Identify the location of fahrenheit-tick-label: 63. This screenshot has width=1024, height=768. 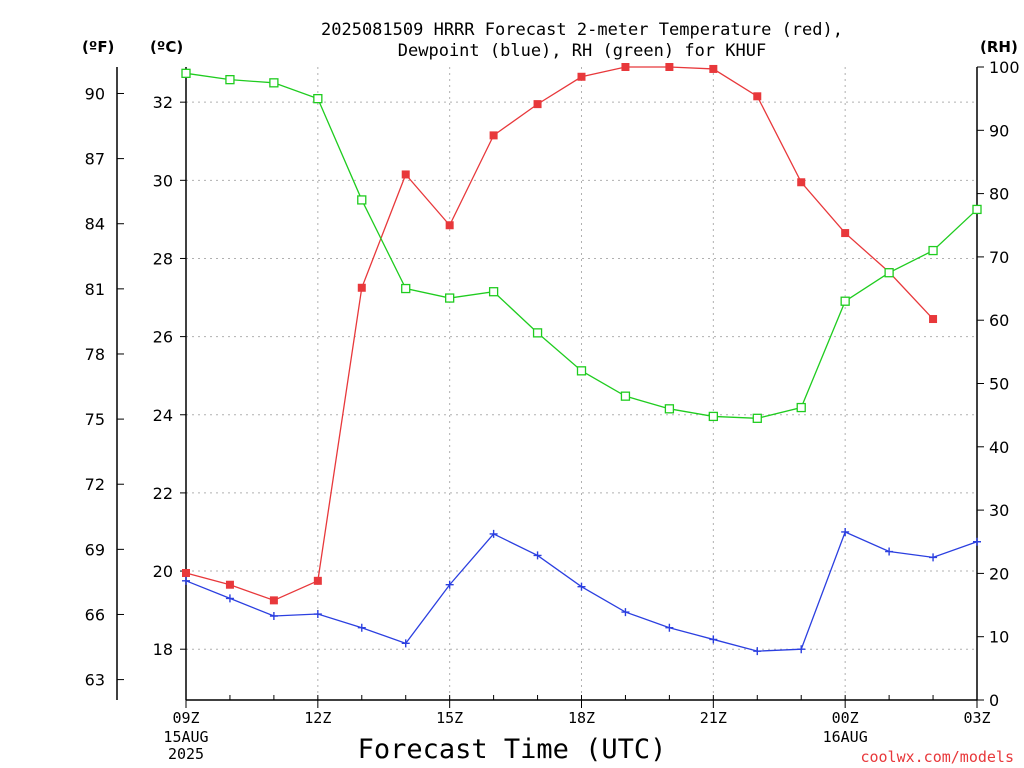
(95, 680).